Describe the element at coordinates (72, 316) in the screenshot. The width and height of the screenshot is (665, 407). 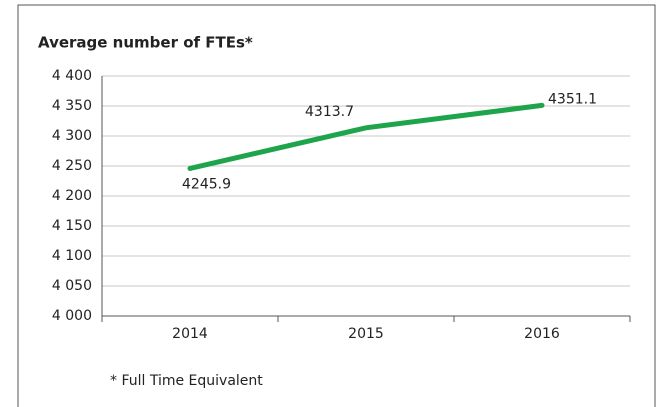
I see `y-tick-label: 4 000` at that location.